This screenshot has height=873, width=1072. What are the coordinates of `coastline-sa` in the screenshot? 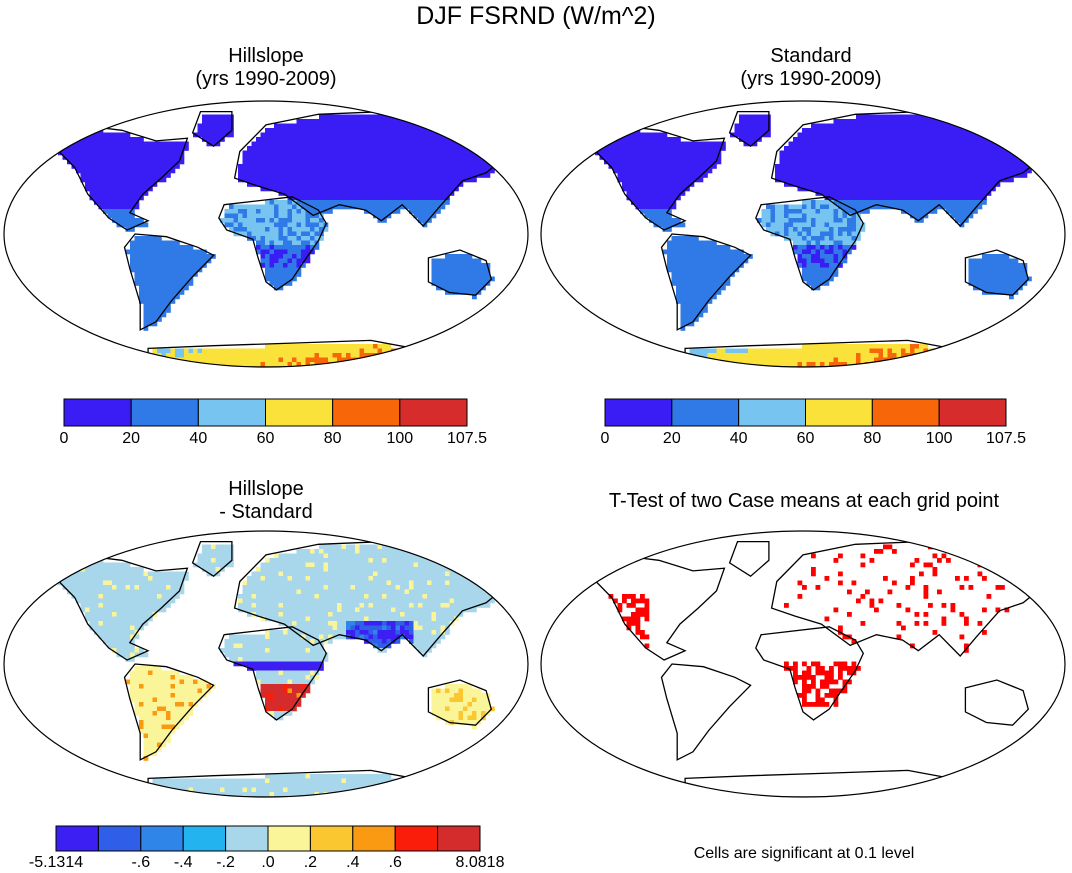 It's located at (706, 282).